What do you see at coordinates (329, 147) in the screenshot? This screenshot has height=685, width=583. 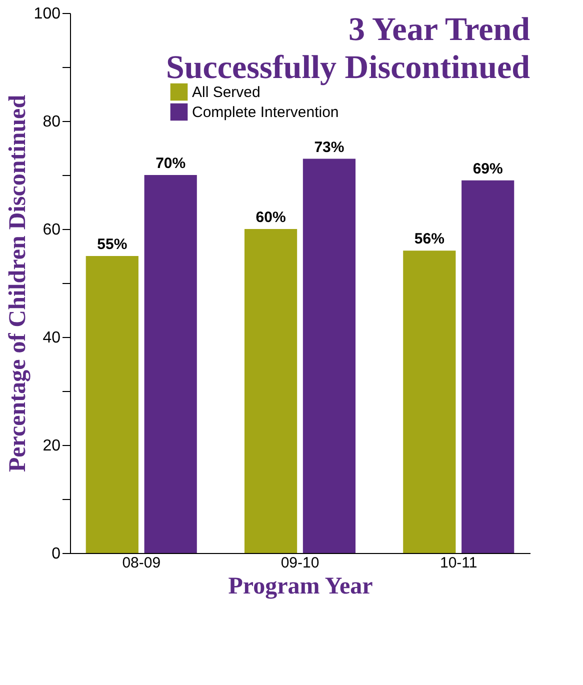 I see `data-label: 73%` at bounding box center [329, 147].